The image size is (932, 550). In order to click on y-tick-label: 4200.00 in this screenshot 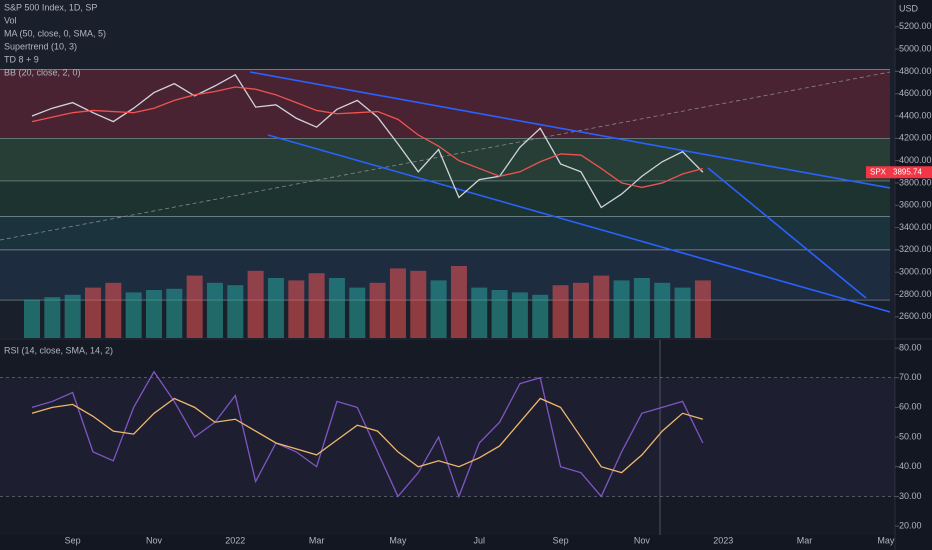, I will do `click(915, 138)`.